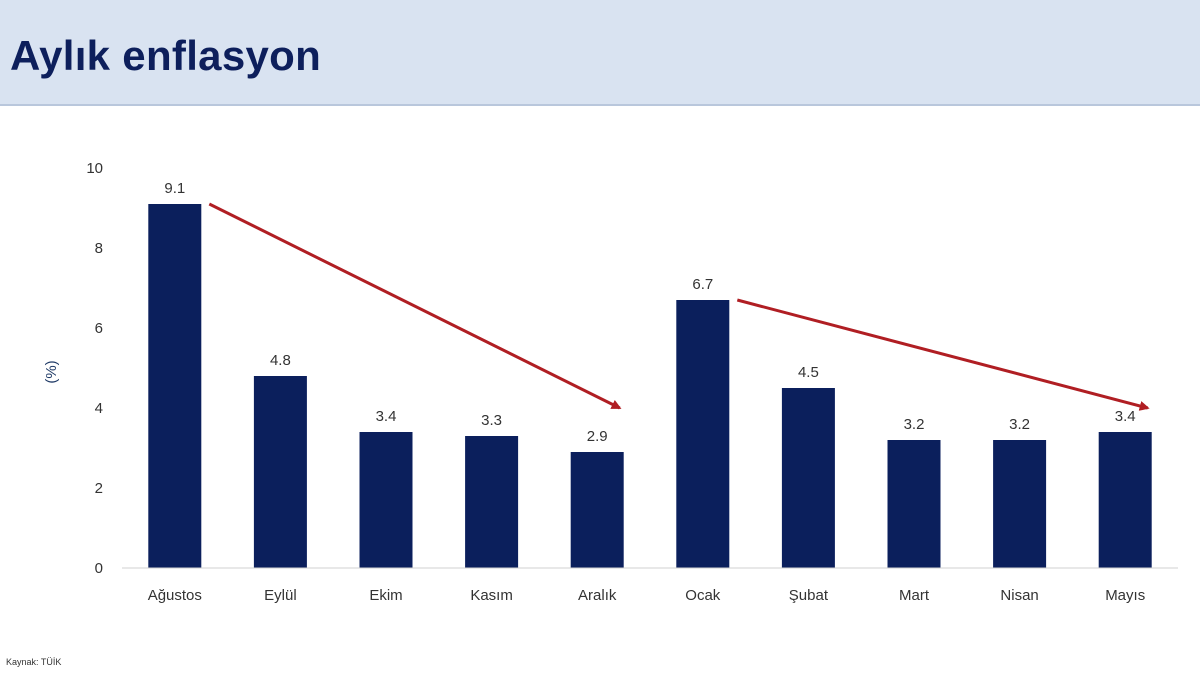 This screenshot has height=675, width=1200. What do you see at coordinates (99, 248) in the screenshot?
I see `y-tick-label: 8` at bounding box center [99, 248].